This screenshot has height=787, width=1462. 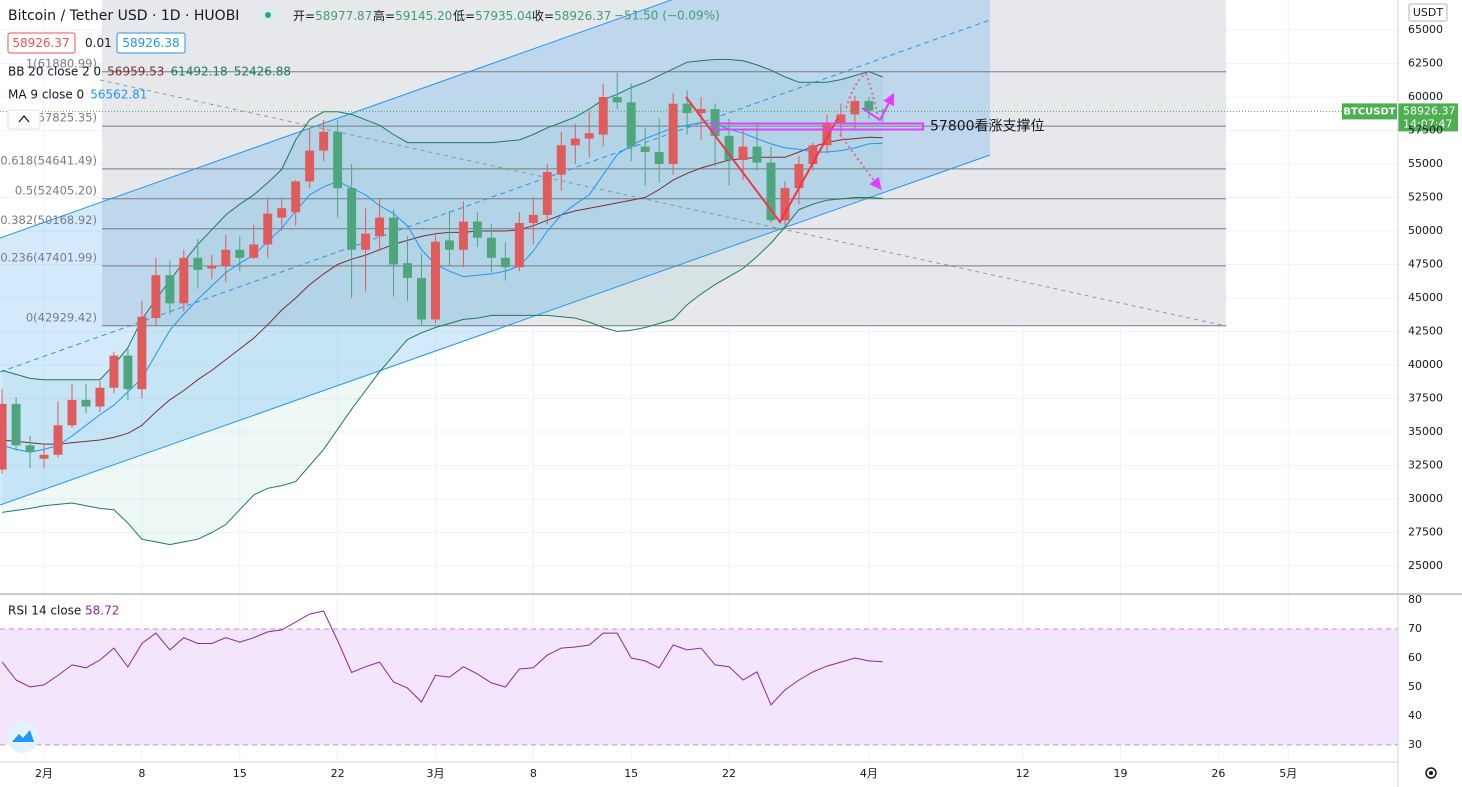 What do you see at coordinates (1425, 163) in the screenshot?
I see `y-tick-label: 55000` at bounding box center [1425, 163].